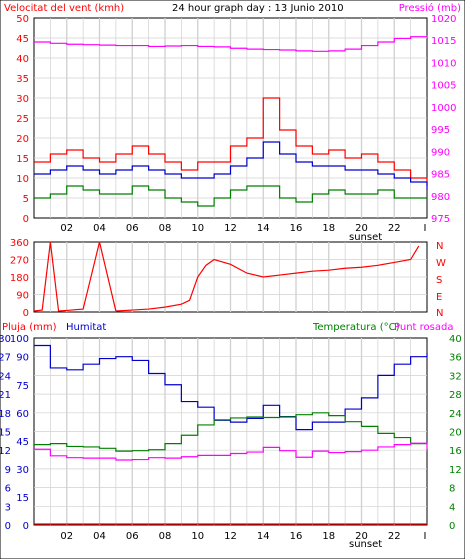  Describe the element at coordinates (258, 8) in the screenshot. I see `chart-title: 24 hour graph day : 13 Junio 2010` at that location.